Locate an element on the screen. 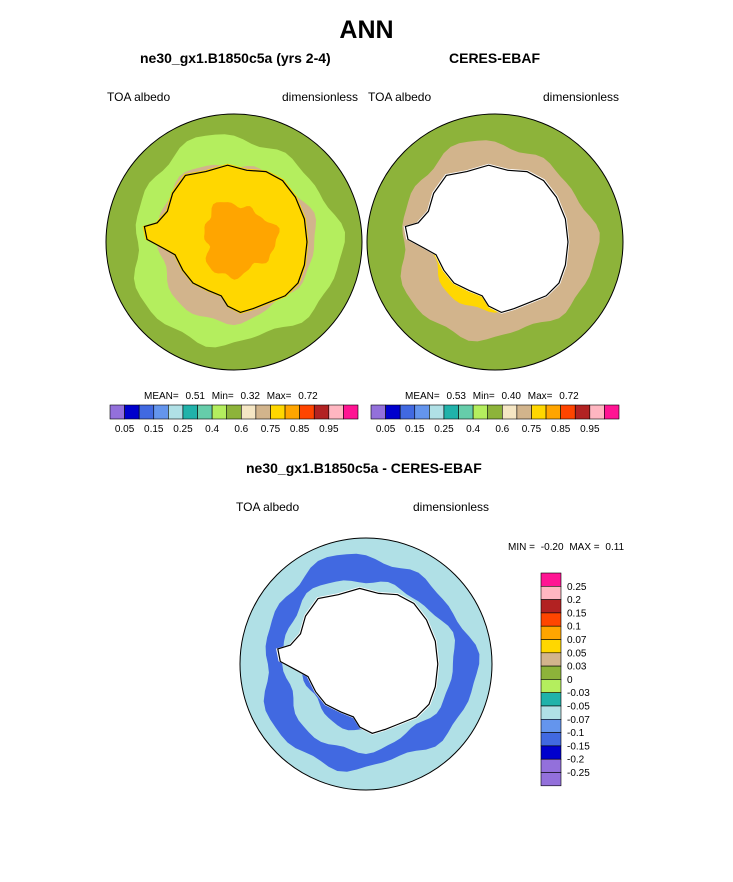 The height and width of the screenshot is (882, 733). panel3-title: ne30_gx1.B1850c5a - CERES-EBAF is located at coordinates (364, 468).